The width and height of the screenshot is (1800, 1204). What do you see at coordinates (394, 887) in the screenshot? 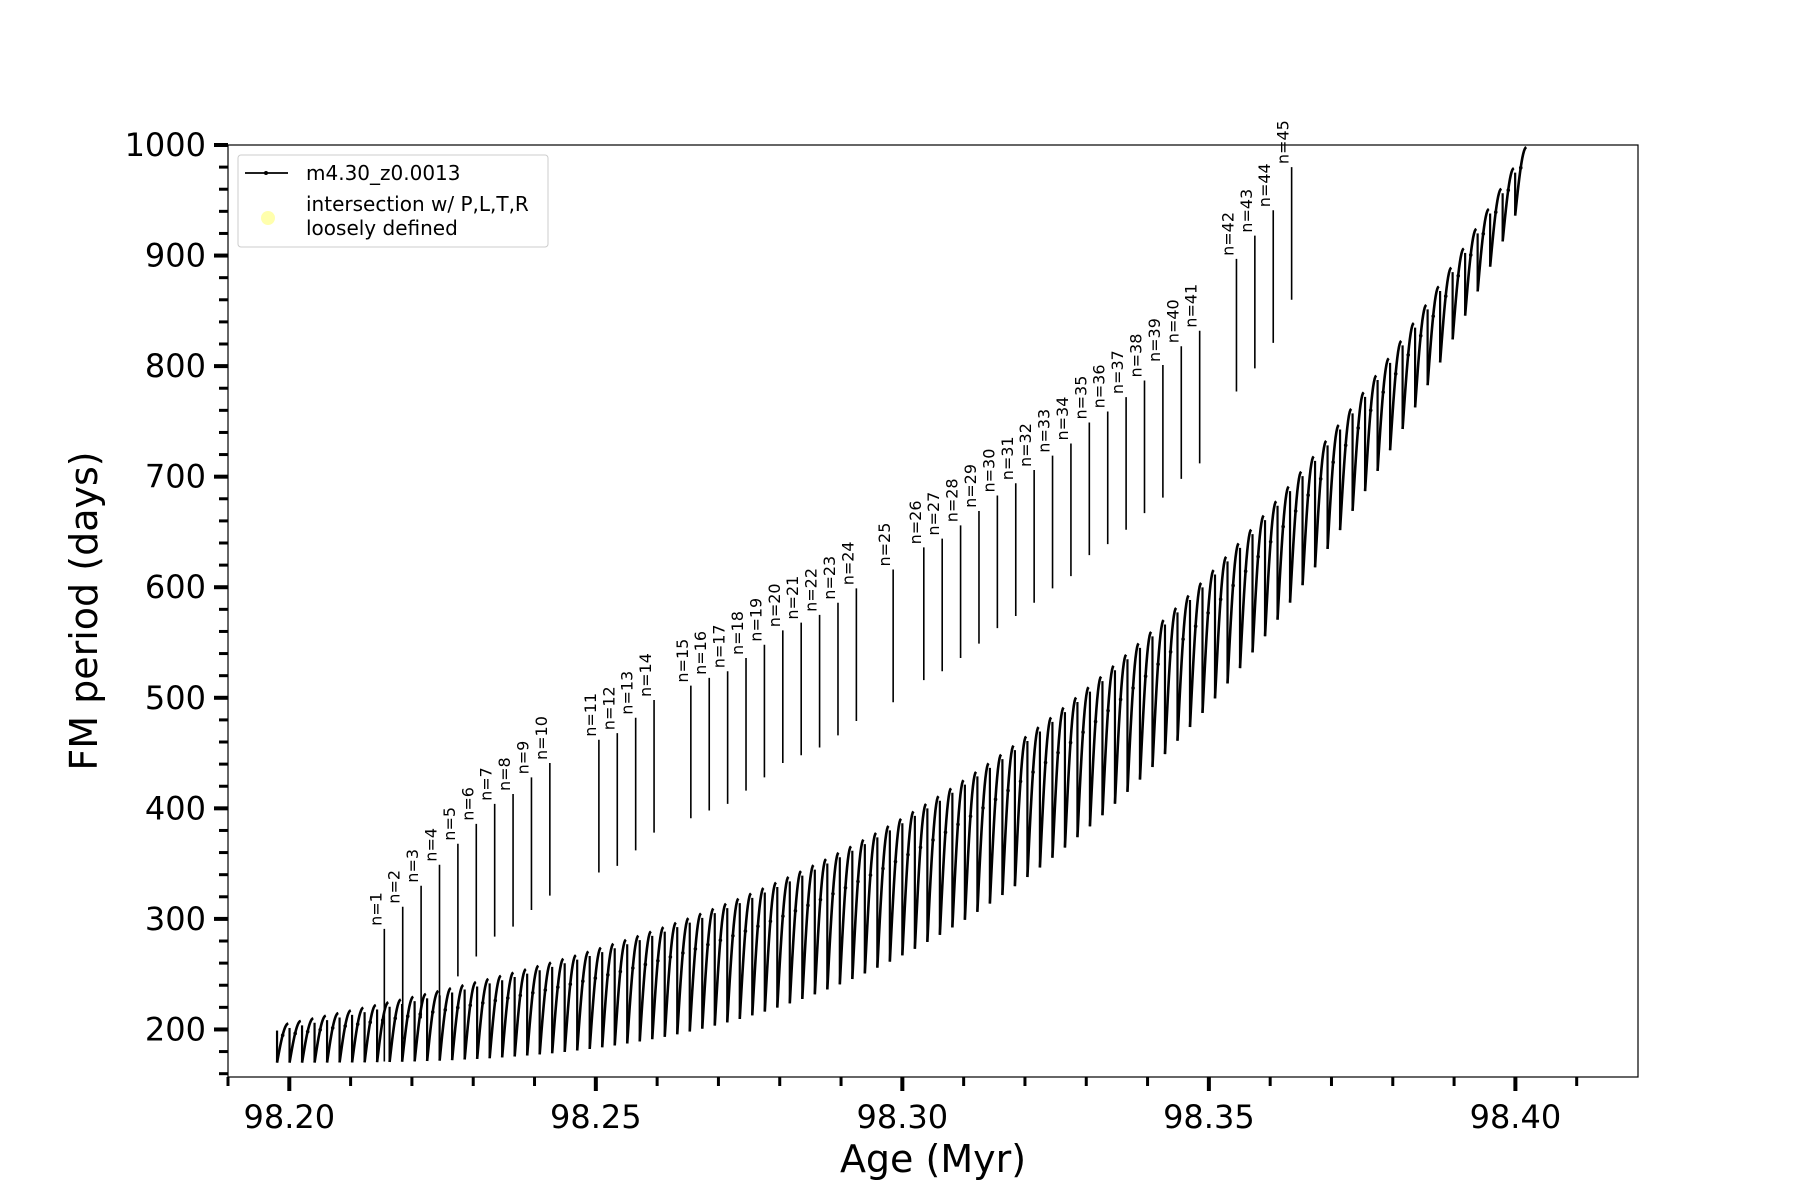
I see `annotation-label: n=2` at bounding box center [394, 887].